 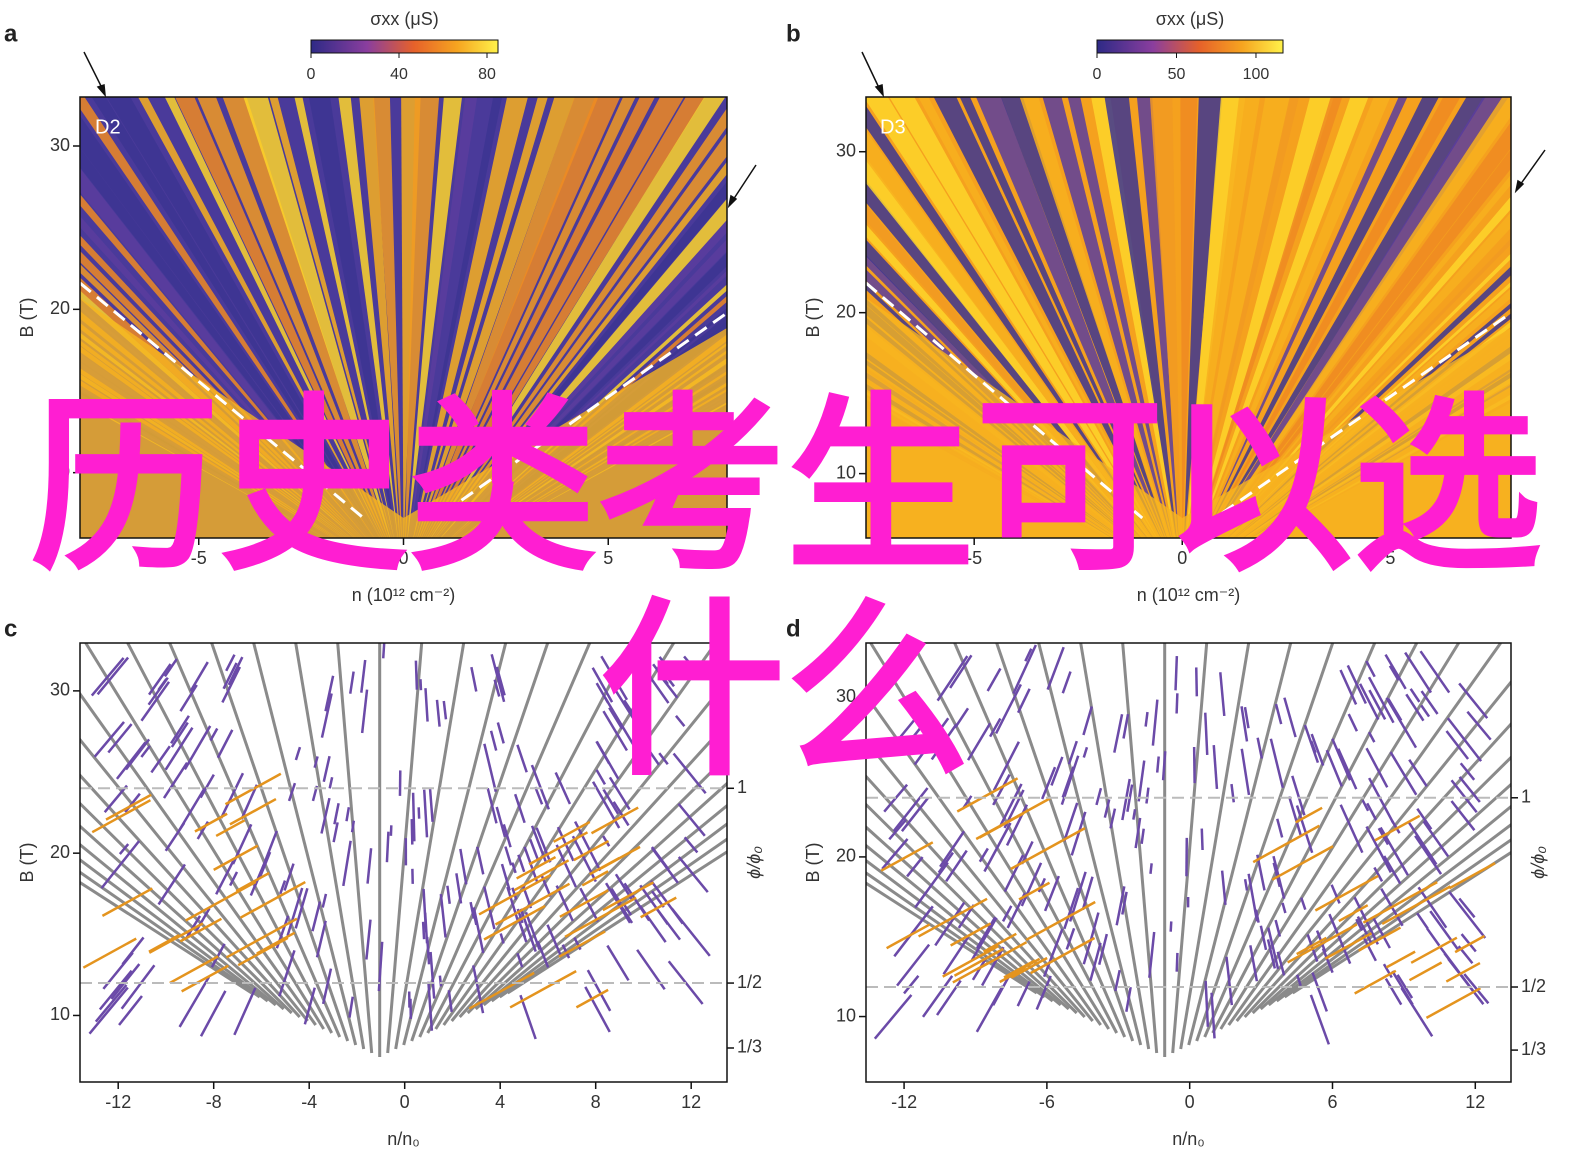 What do you see at coordinates (1475, 1102) in the screenshot?
I see `x-tick-label: 12` at bounding box center [1475, 1102].